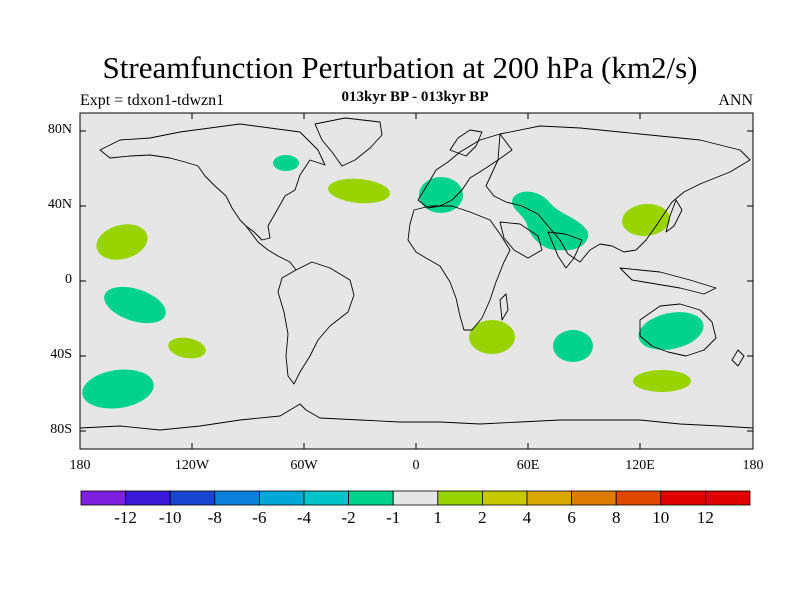 This screenshot has height=600, width=800. Describe the element at coordinates (304, 517) in the screenshot. I see `colorbar-label: -4` at that location.